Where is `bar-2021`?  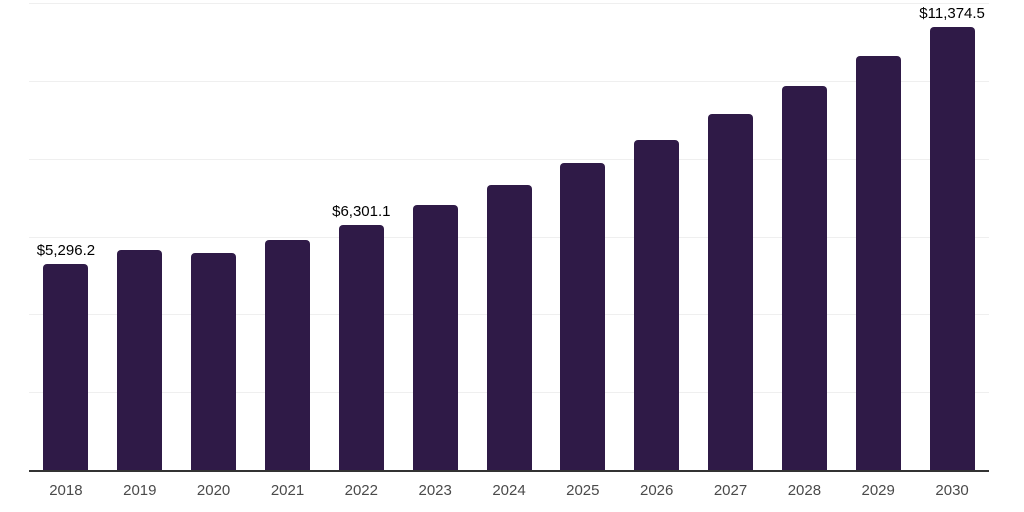 bar-2021 is located at coordinates (287, 354).